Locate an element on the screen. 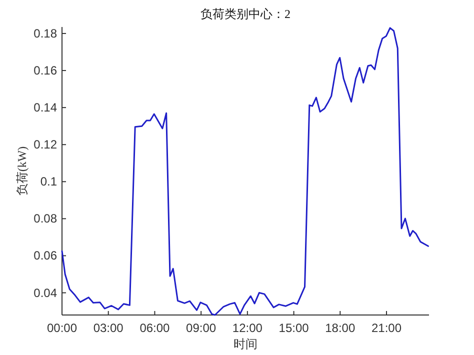 This screenshot has height=355, width=474. chart-title: 负荷类别中心：2 is located at coordinates (245, 14).